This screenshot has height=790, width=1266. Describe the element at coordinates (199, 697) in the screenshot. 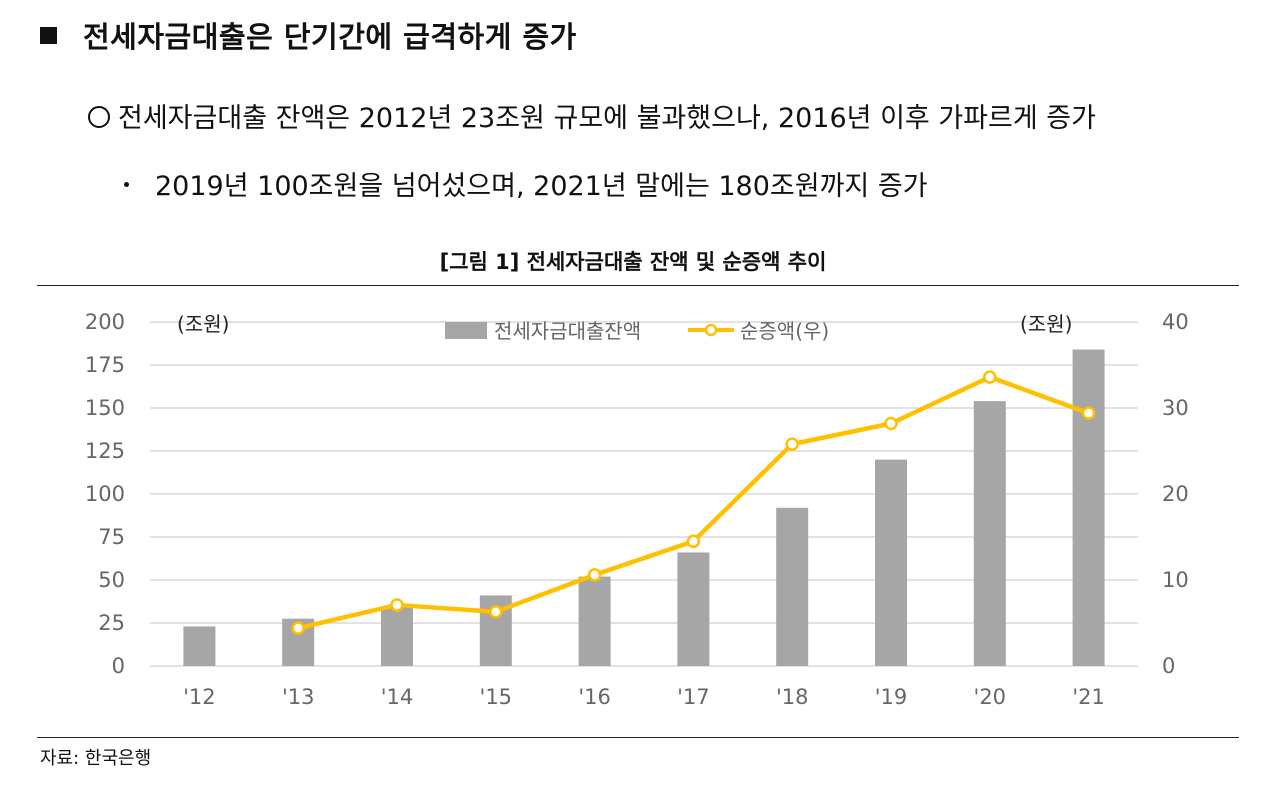

I see `x-axis-tick-label: '12` at that location.